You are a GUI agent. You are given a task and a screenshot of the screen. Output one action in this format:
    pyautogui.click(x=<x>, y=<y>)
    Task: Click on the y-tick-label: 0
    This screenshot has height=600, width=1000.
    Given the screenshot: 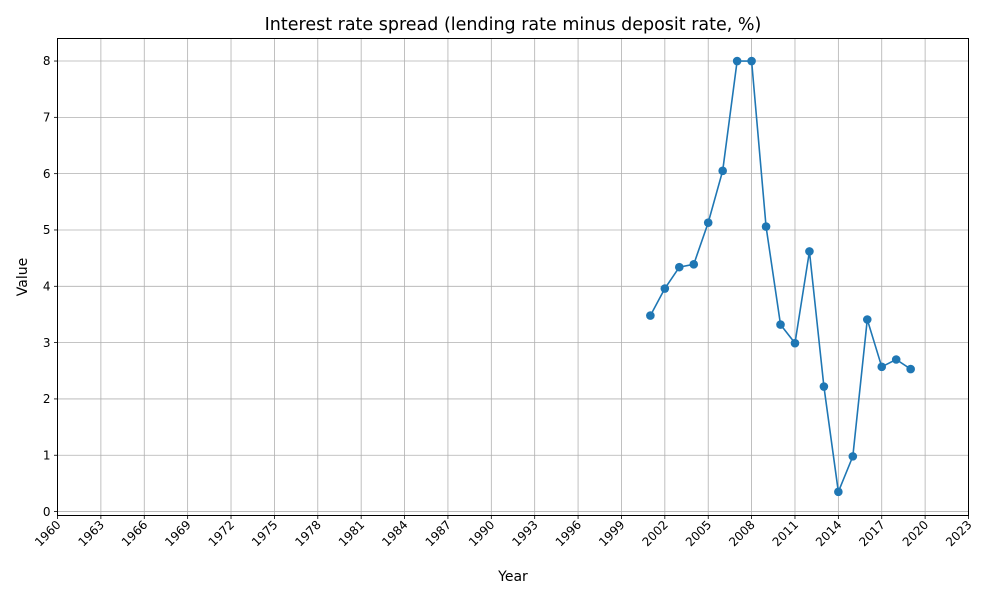 What is the action you would take?
    pyautogui.click(x=47, y=512)
    